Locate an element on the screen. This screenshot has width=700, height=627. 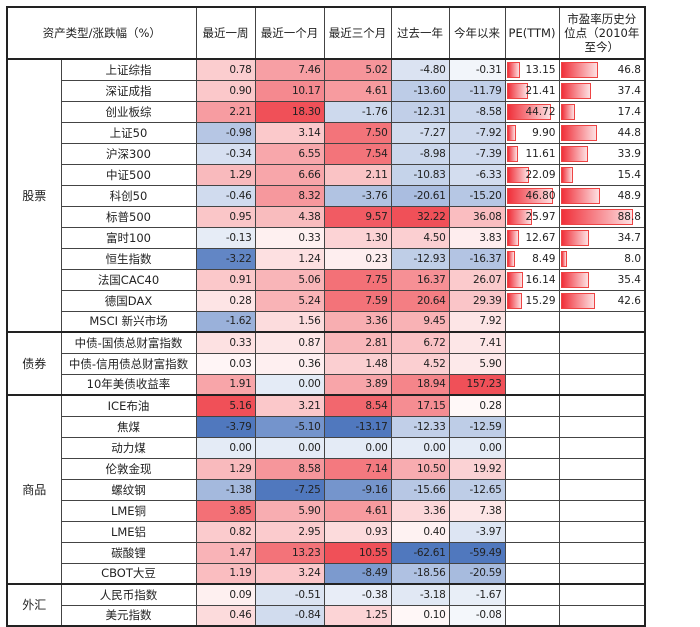
asset-name: 上证50 is located at coordinates (128, 132).